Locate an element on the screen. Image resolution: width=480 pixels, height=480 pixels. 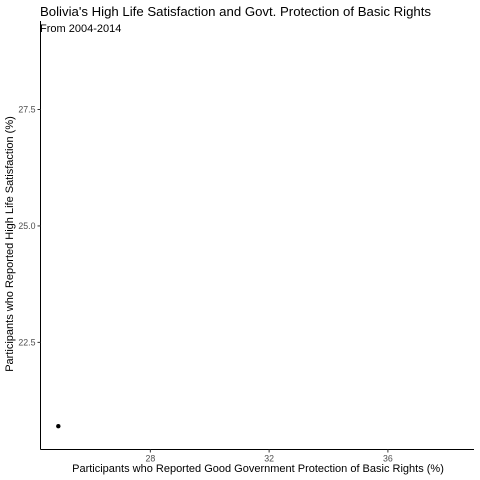
y-axis-ticks: 22.5 25.0 27.5 is located at coordinates (29, 225).